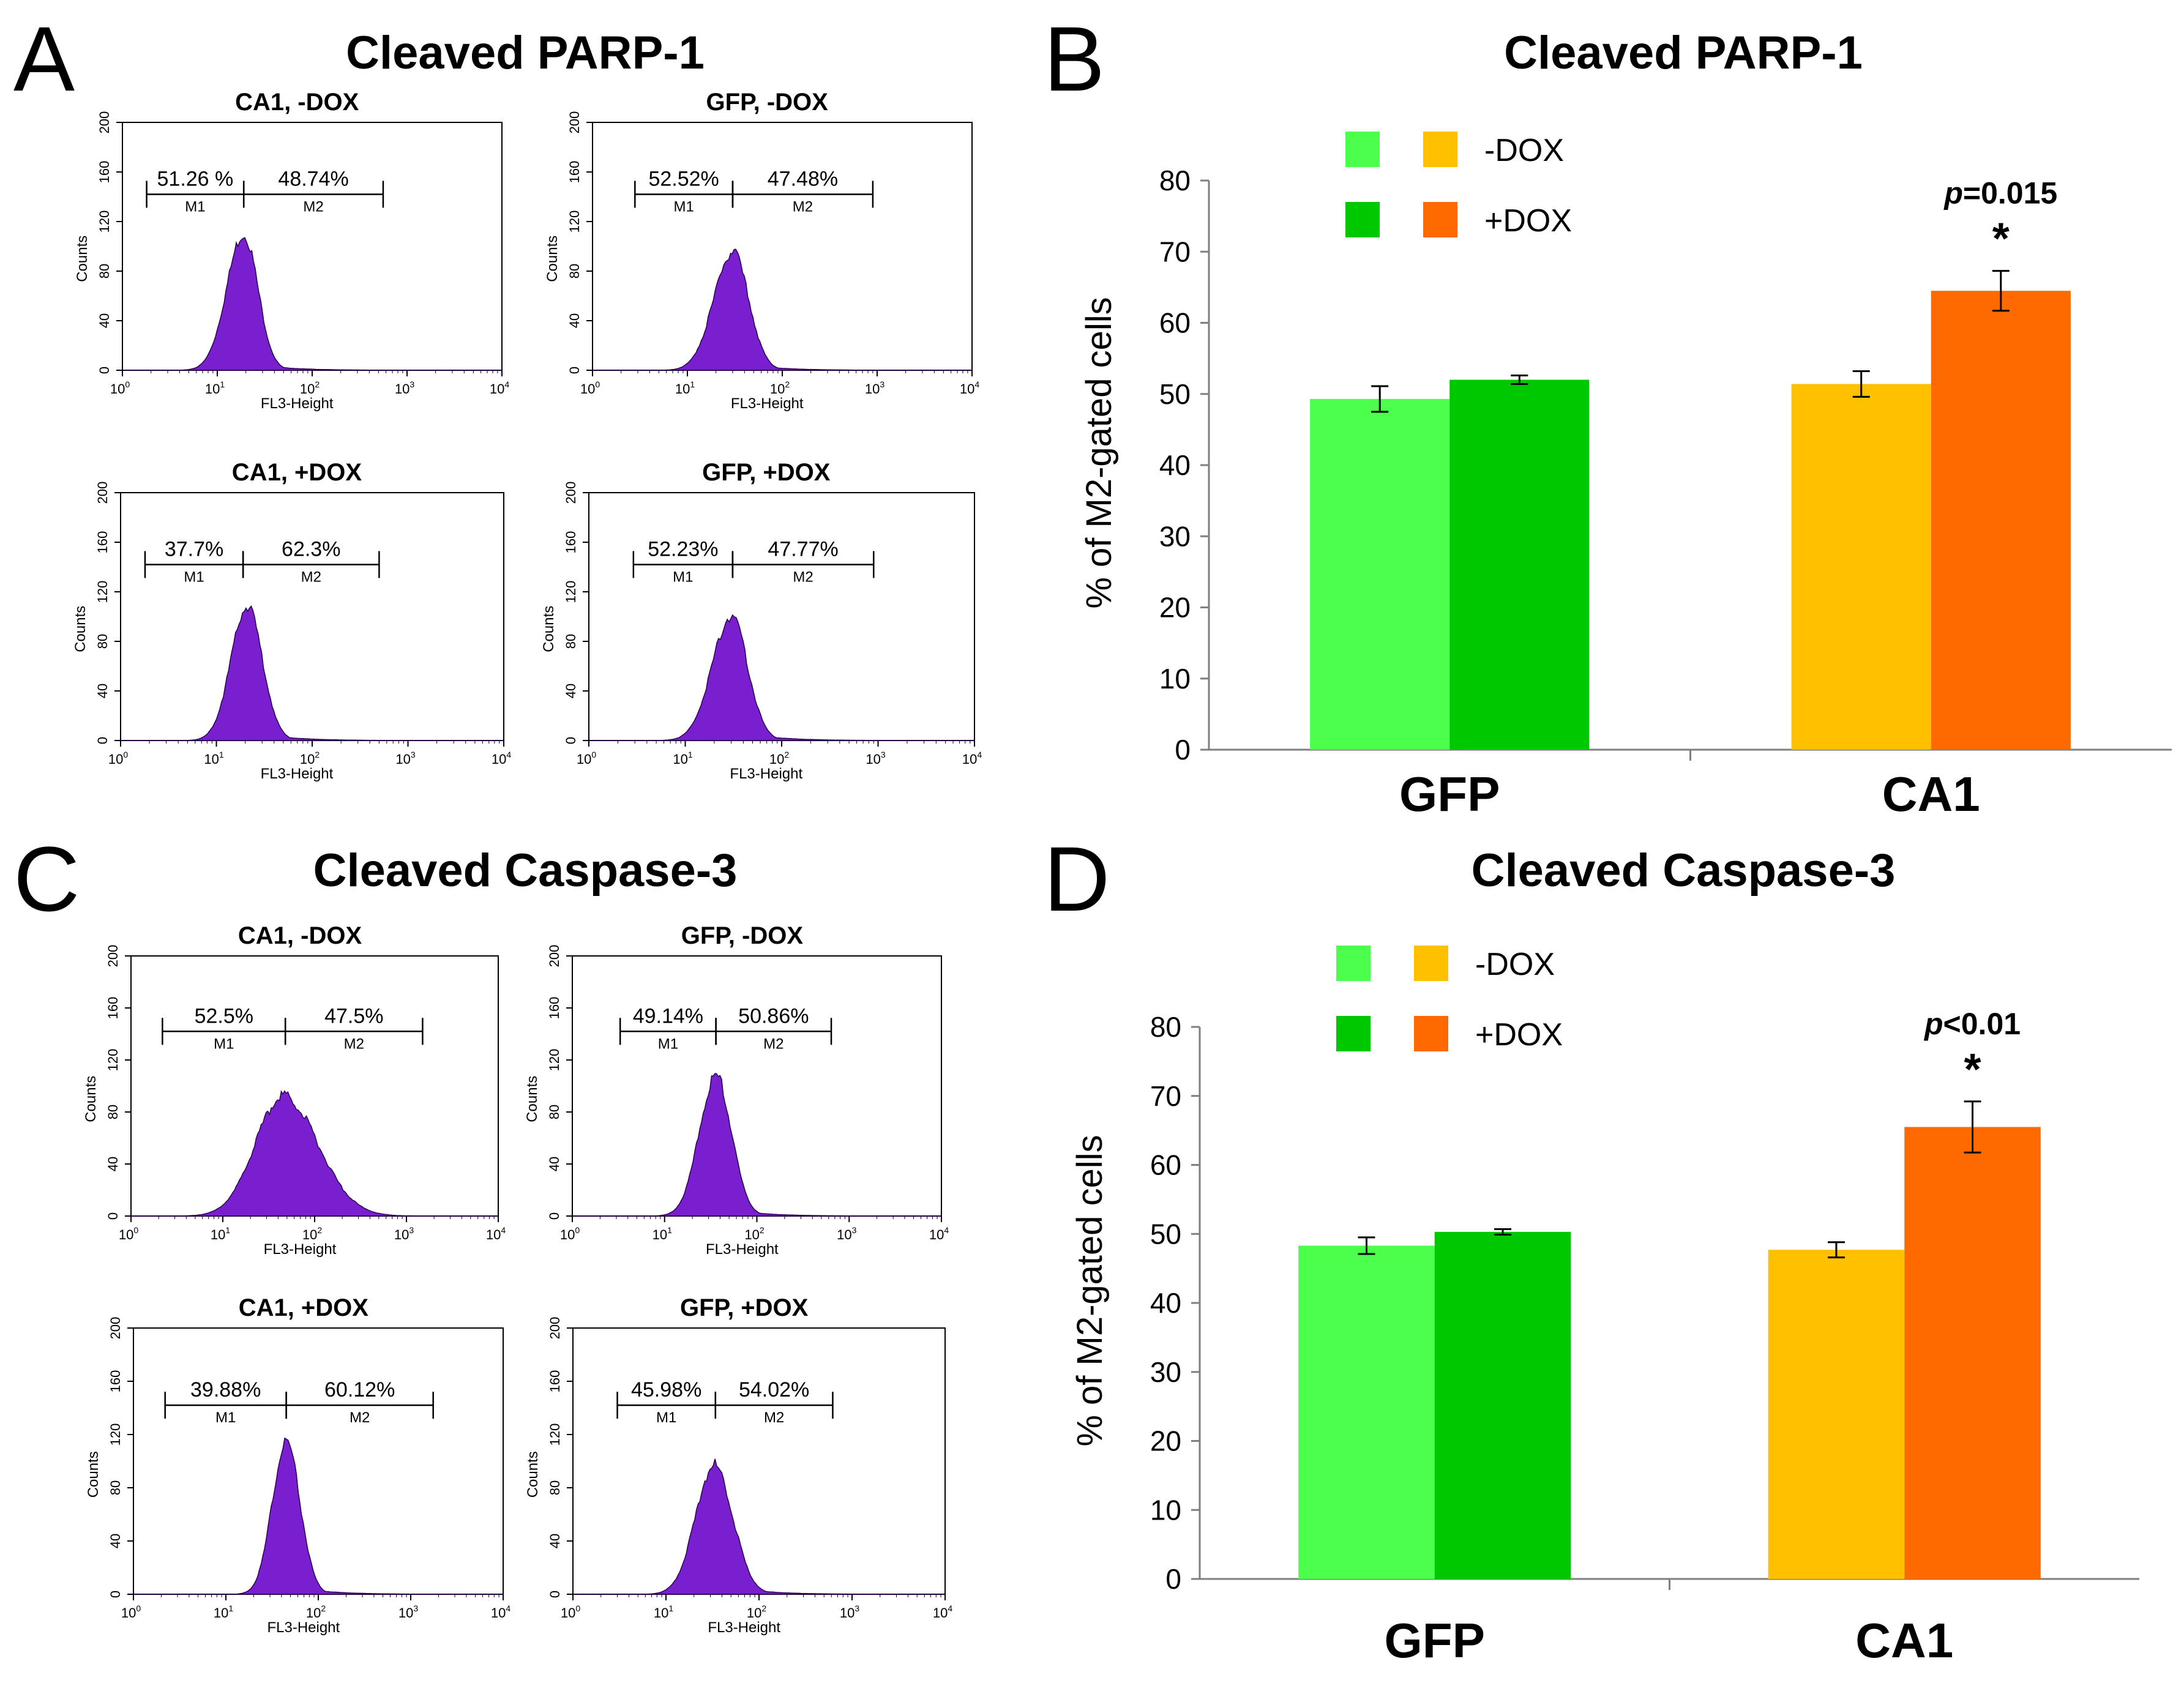 This screenshot has width=2184, height=1694. Describe the element at coordinates (666, 1389) in the screenshot. I see `gate-percent-label: 45.98%` at that location.